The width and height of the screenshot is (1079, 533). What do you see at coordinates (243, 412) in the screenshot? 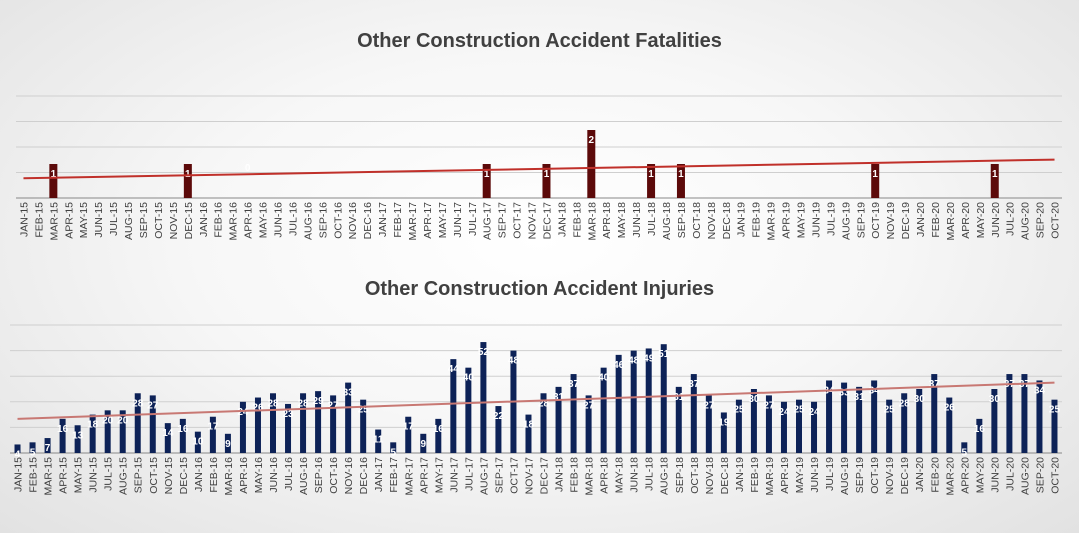
I see `injuries-data-label: 24` at bounding box center [243, 412].